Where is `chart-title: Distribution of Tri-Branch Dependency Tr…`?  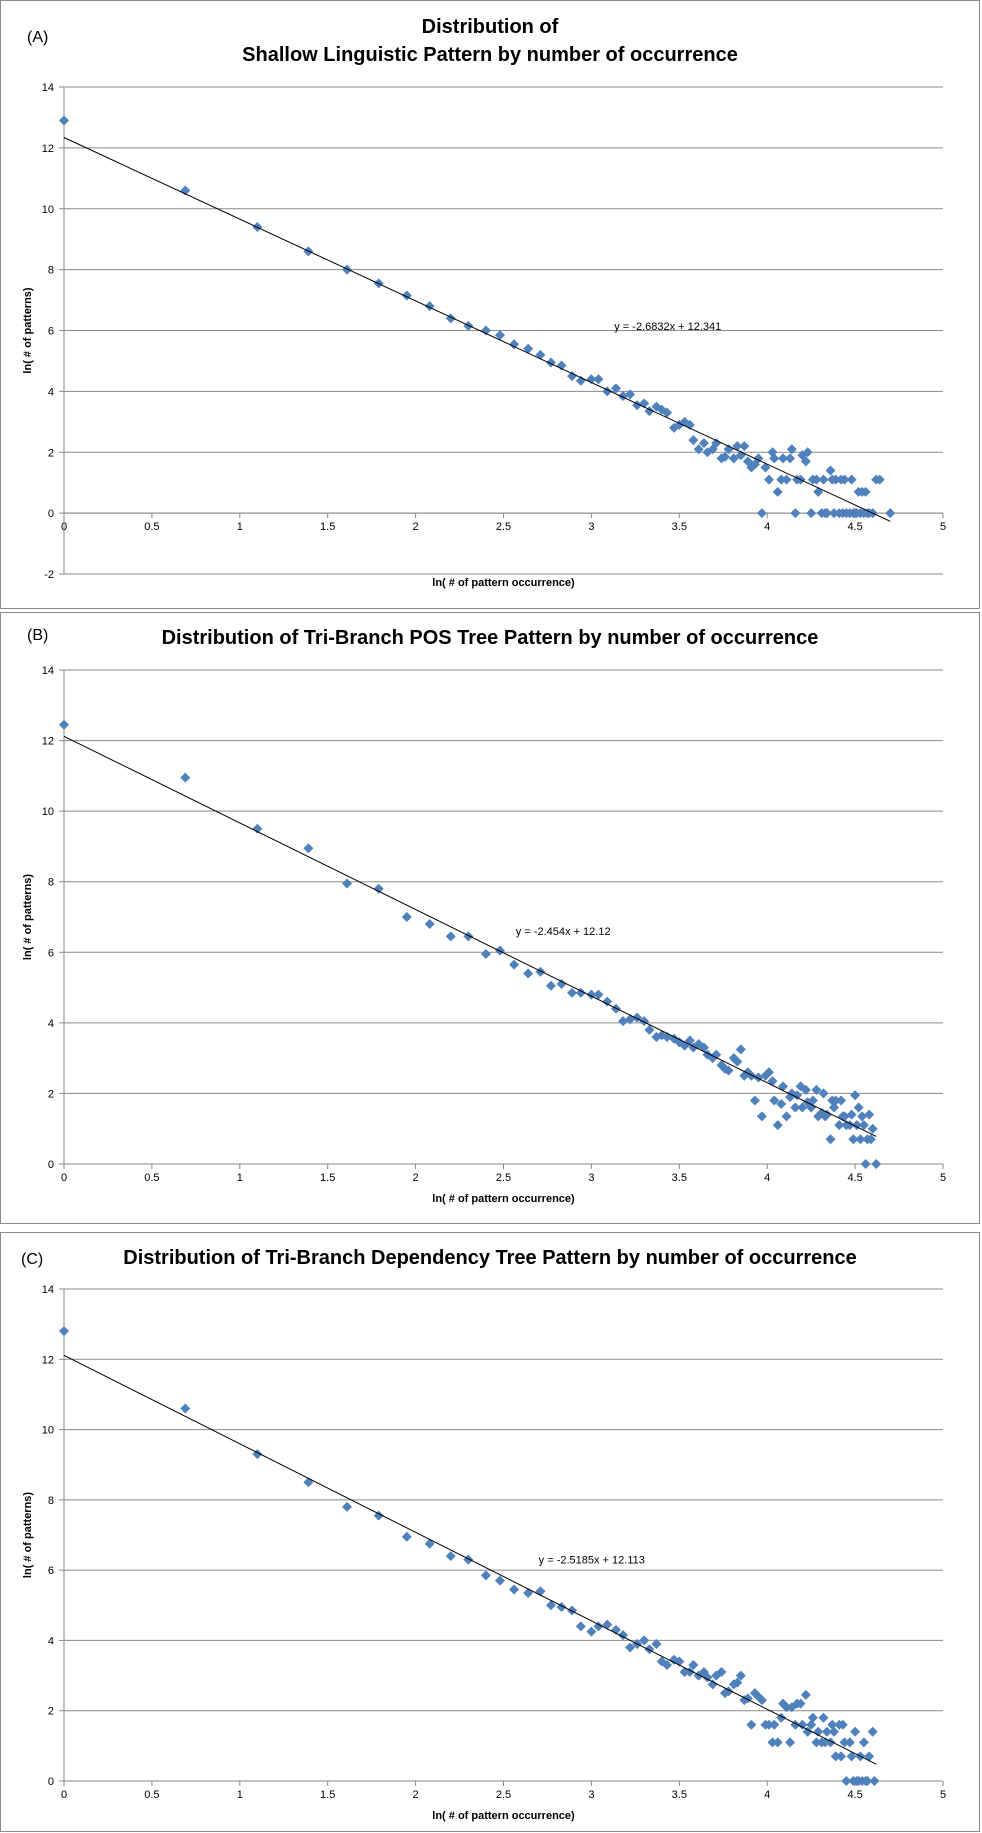 chart-title: Distribution of Tri-Branch Dependency Tr… is located at coordinates (490, 1258).